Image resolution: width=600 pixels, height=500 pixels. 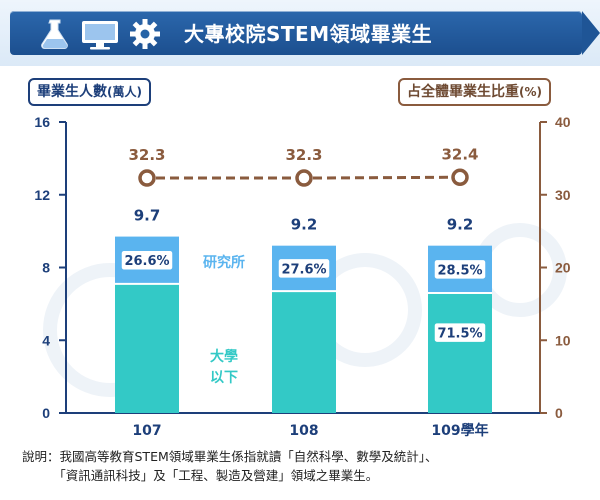 I want to click on monitor-icon, so click(x=100, y=34).